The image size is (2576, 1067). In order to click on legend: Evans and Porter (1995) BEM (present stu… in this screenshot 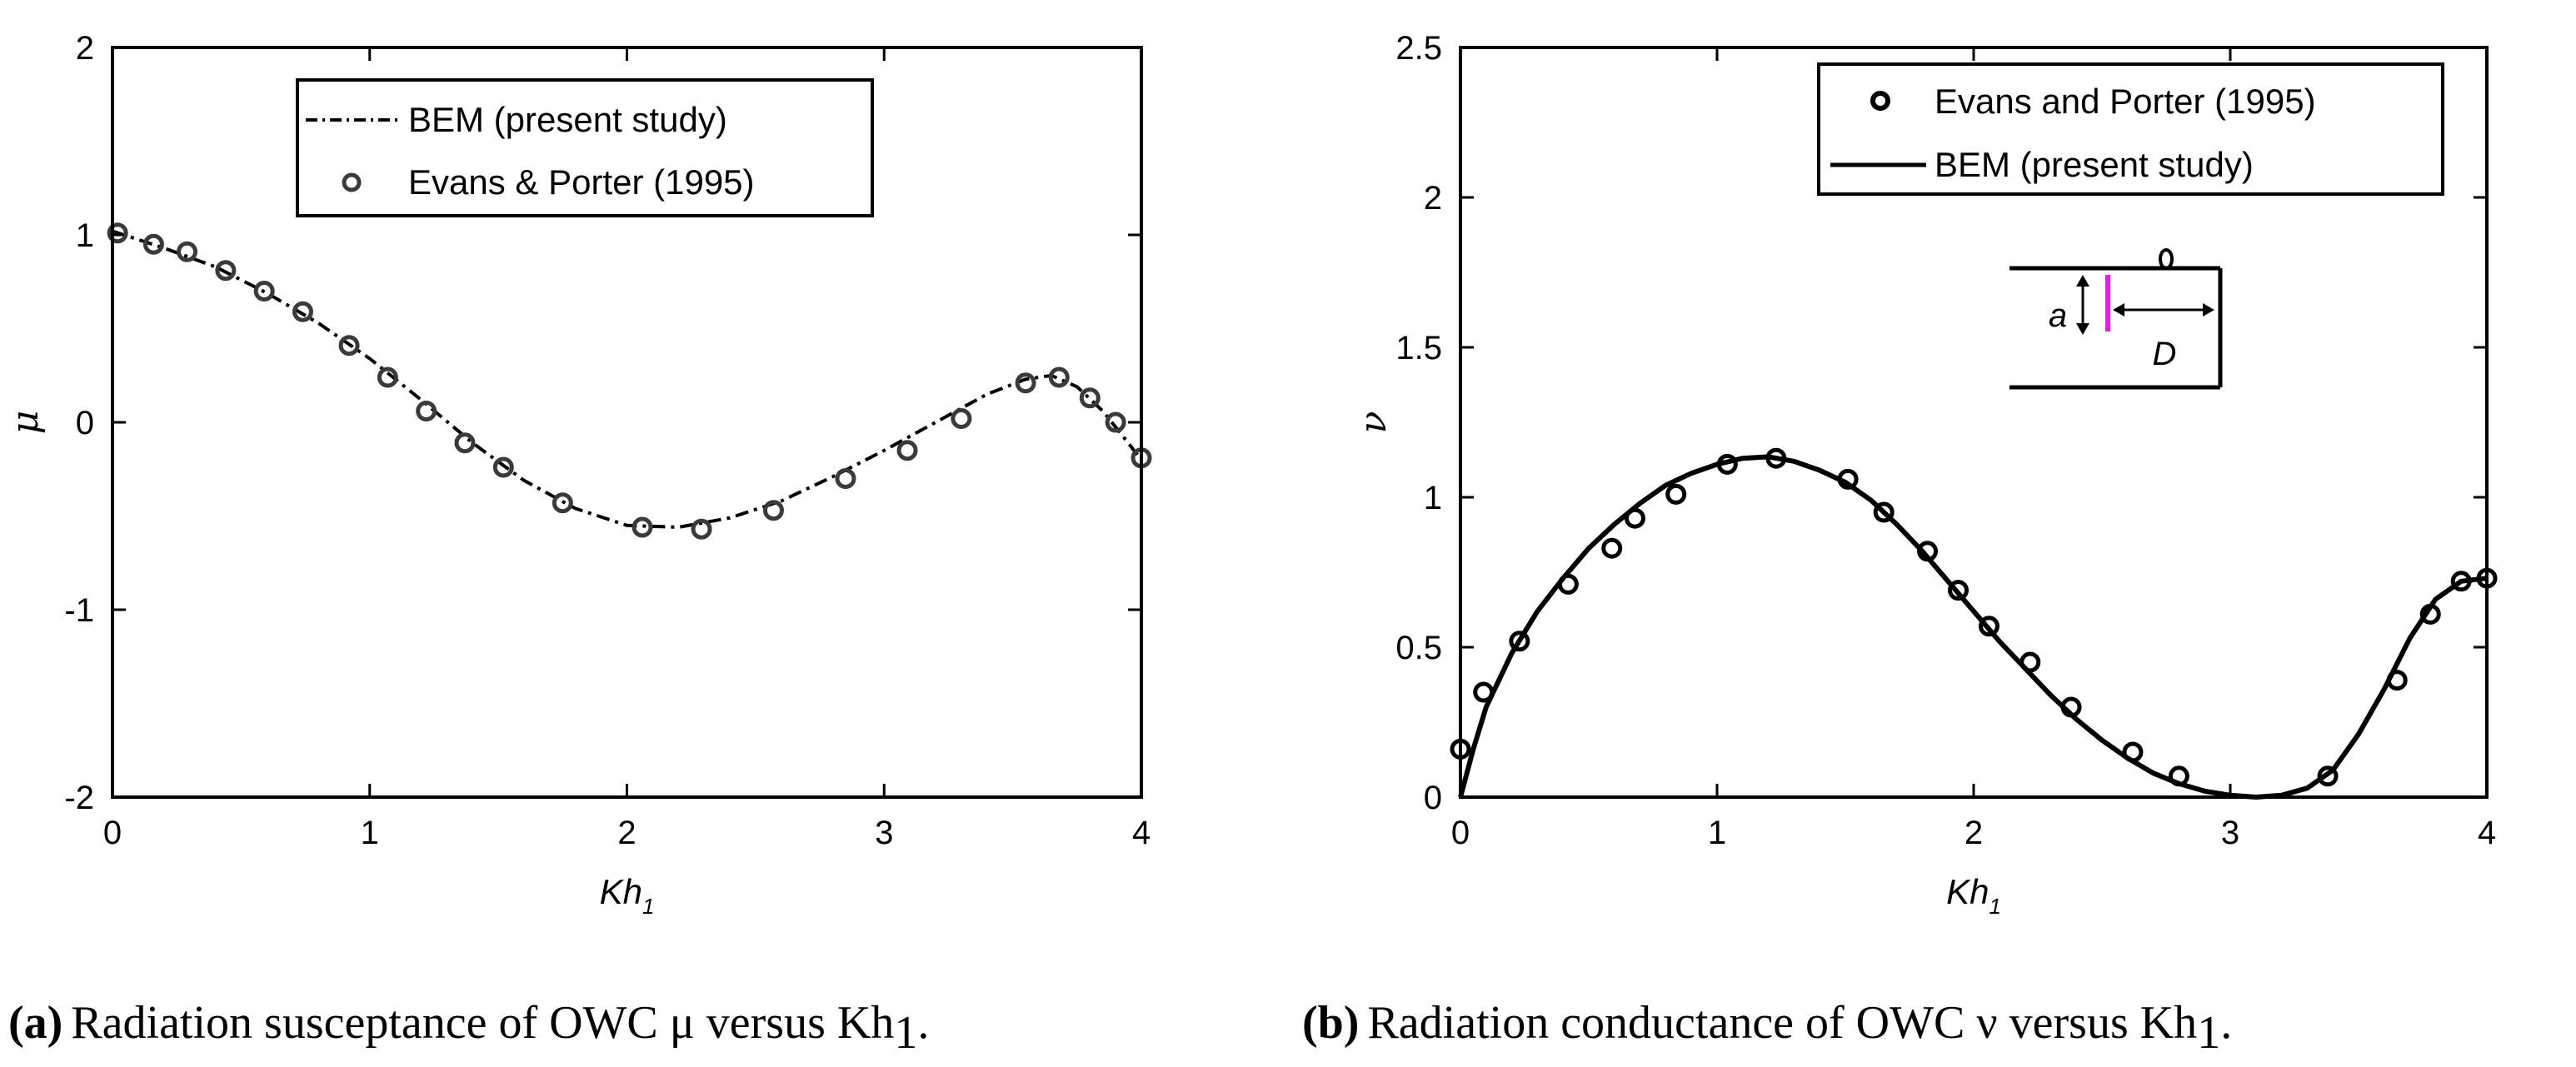, I will do `click(2130, 129)`.